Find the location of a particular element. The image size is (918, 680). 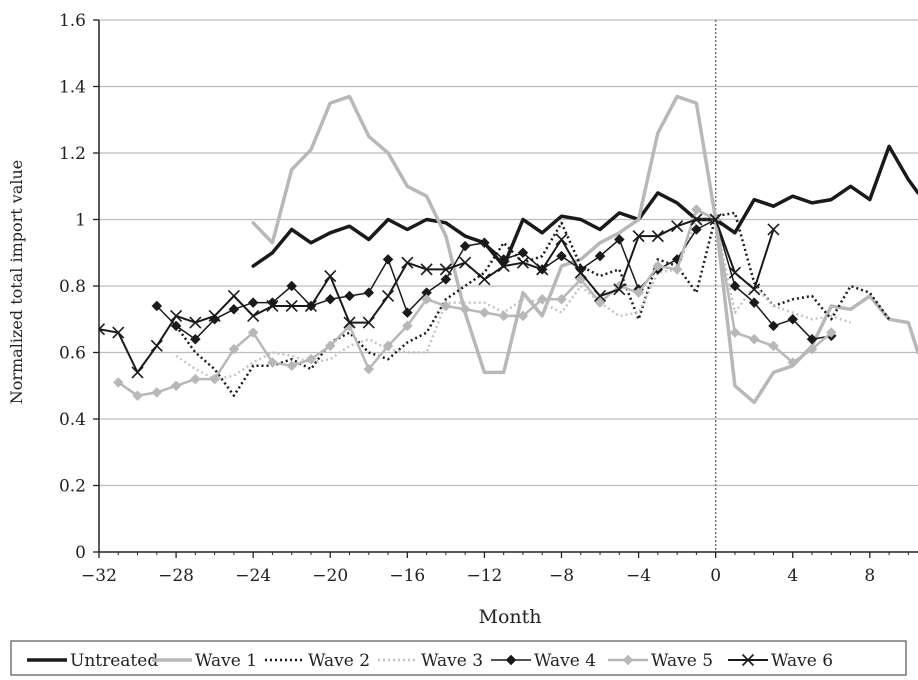

y-tick-label: 0 is located at coordinates (80, 553).